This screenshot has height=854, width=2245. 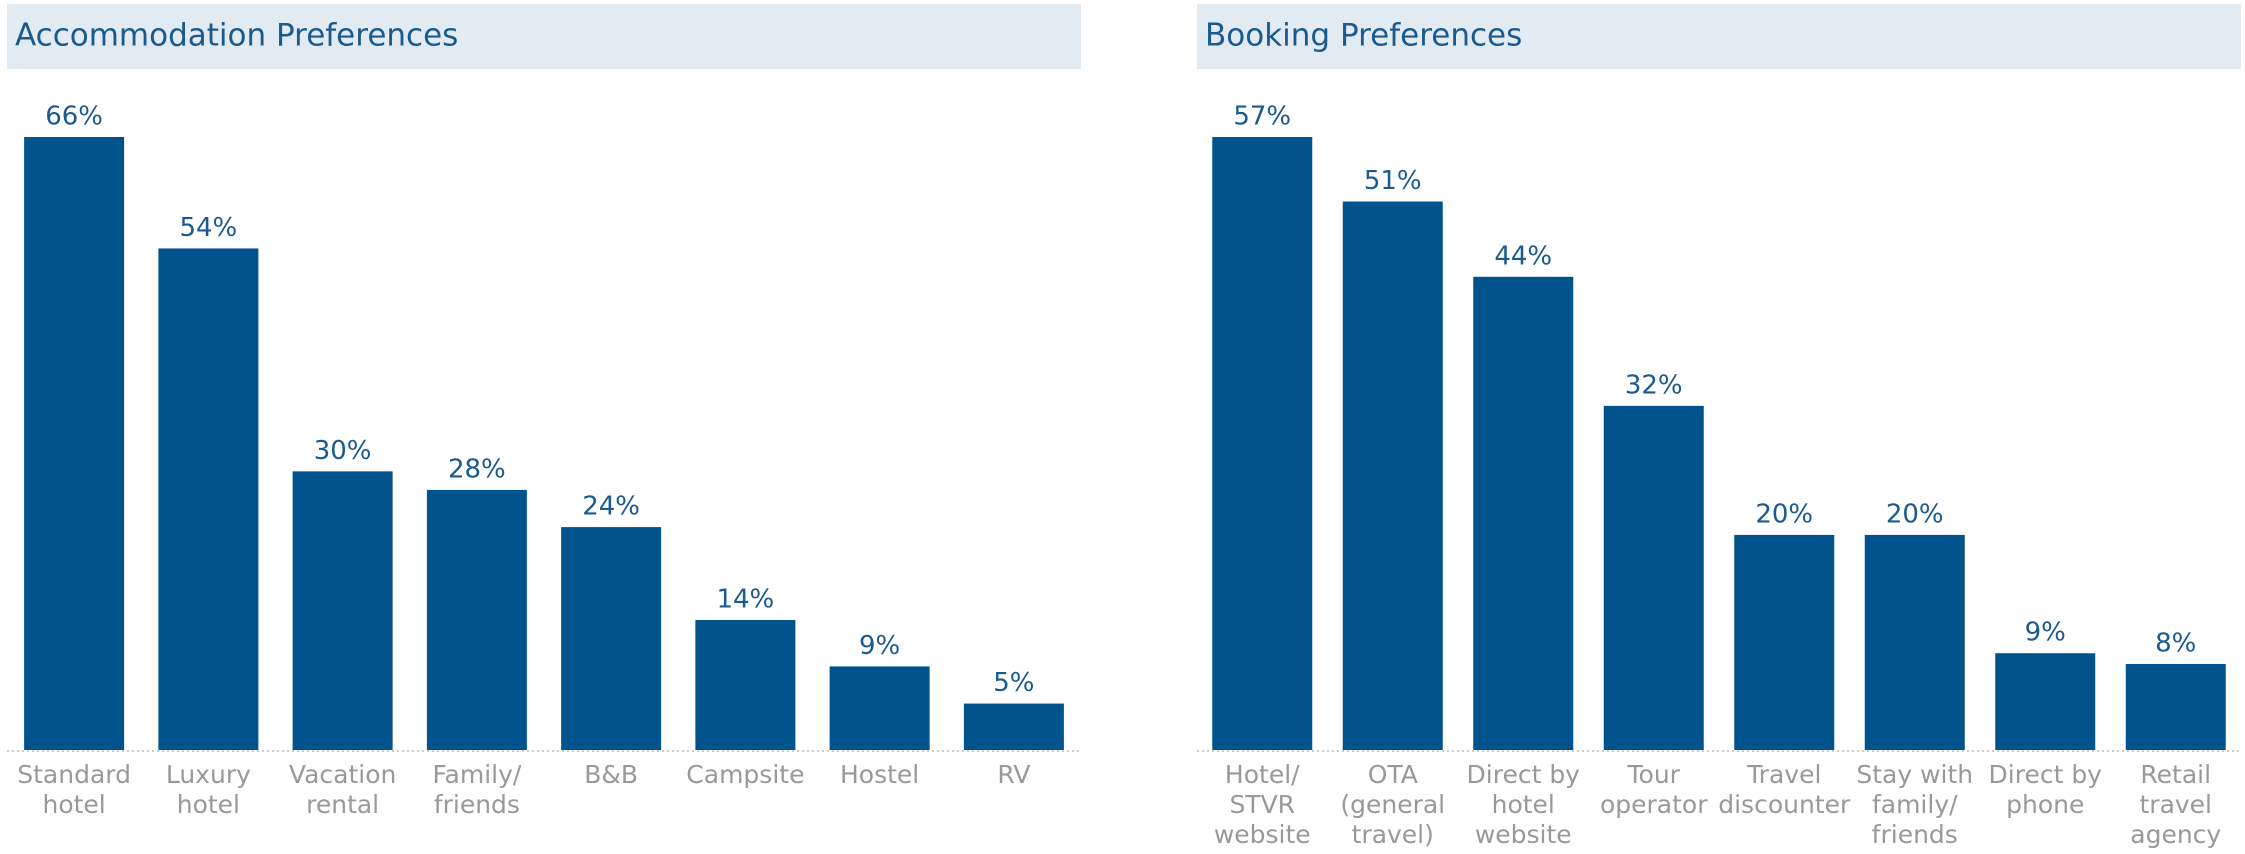 I want to click on category-label: Direct by hotel website, so click(x=1524, y=804).